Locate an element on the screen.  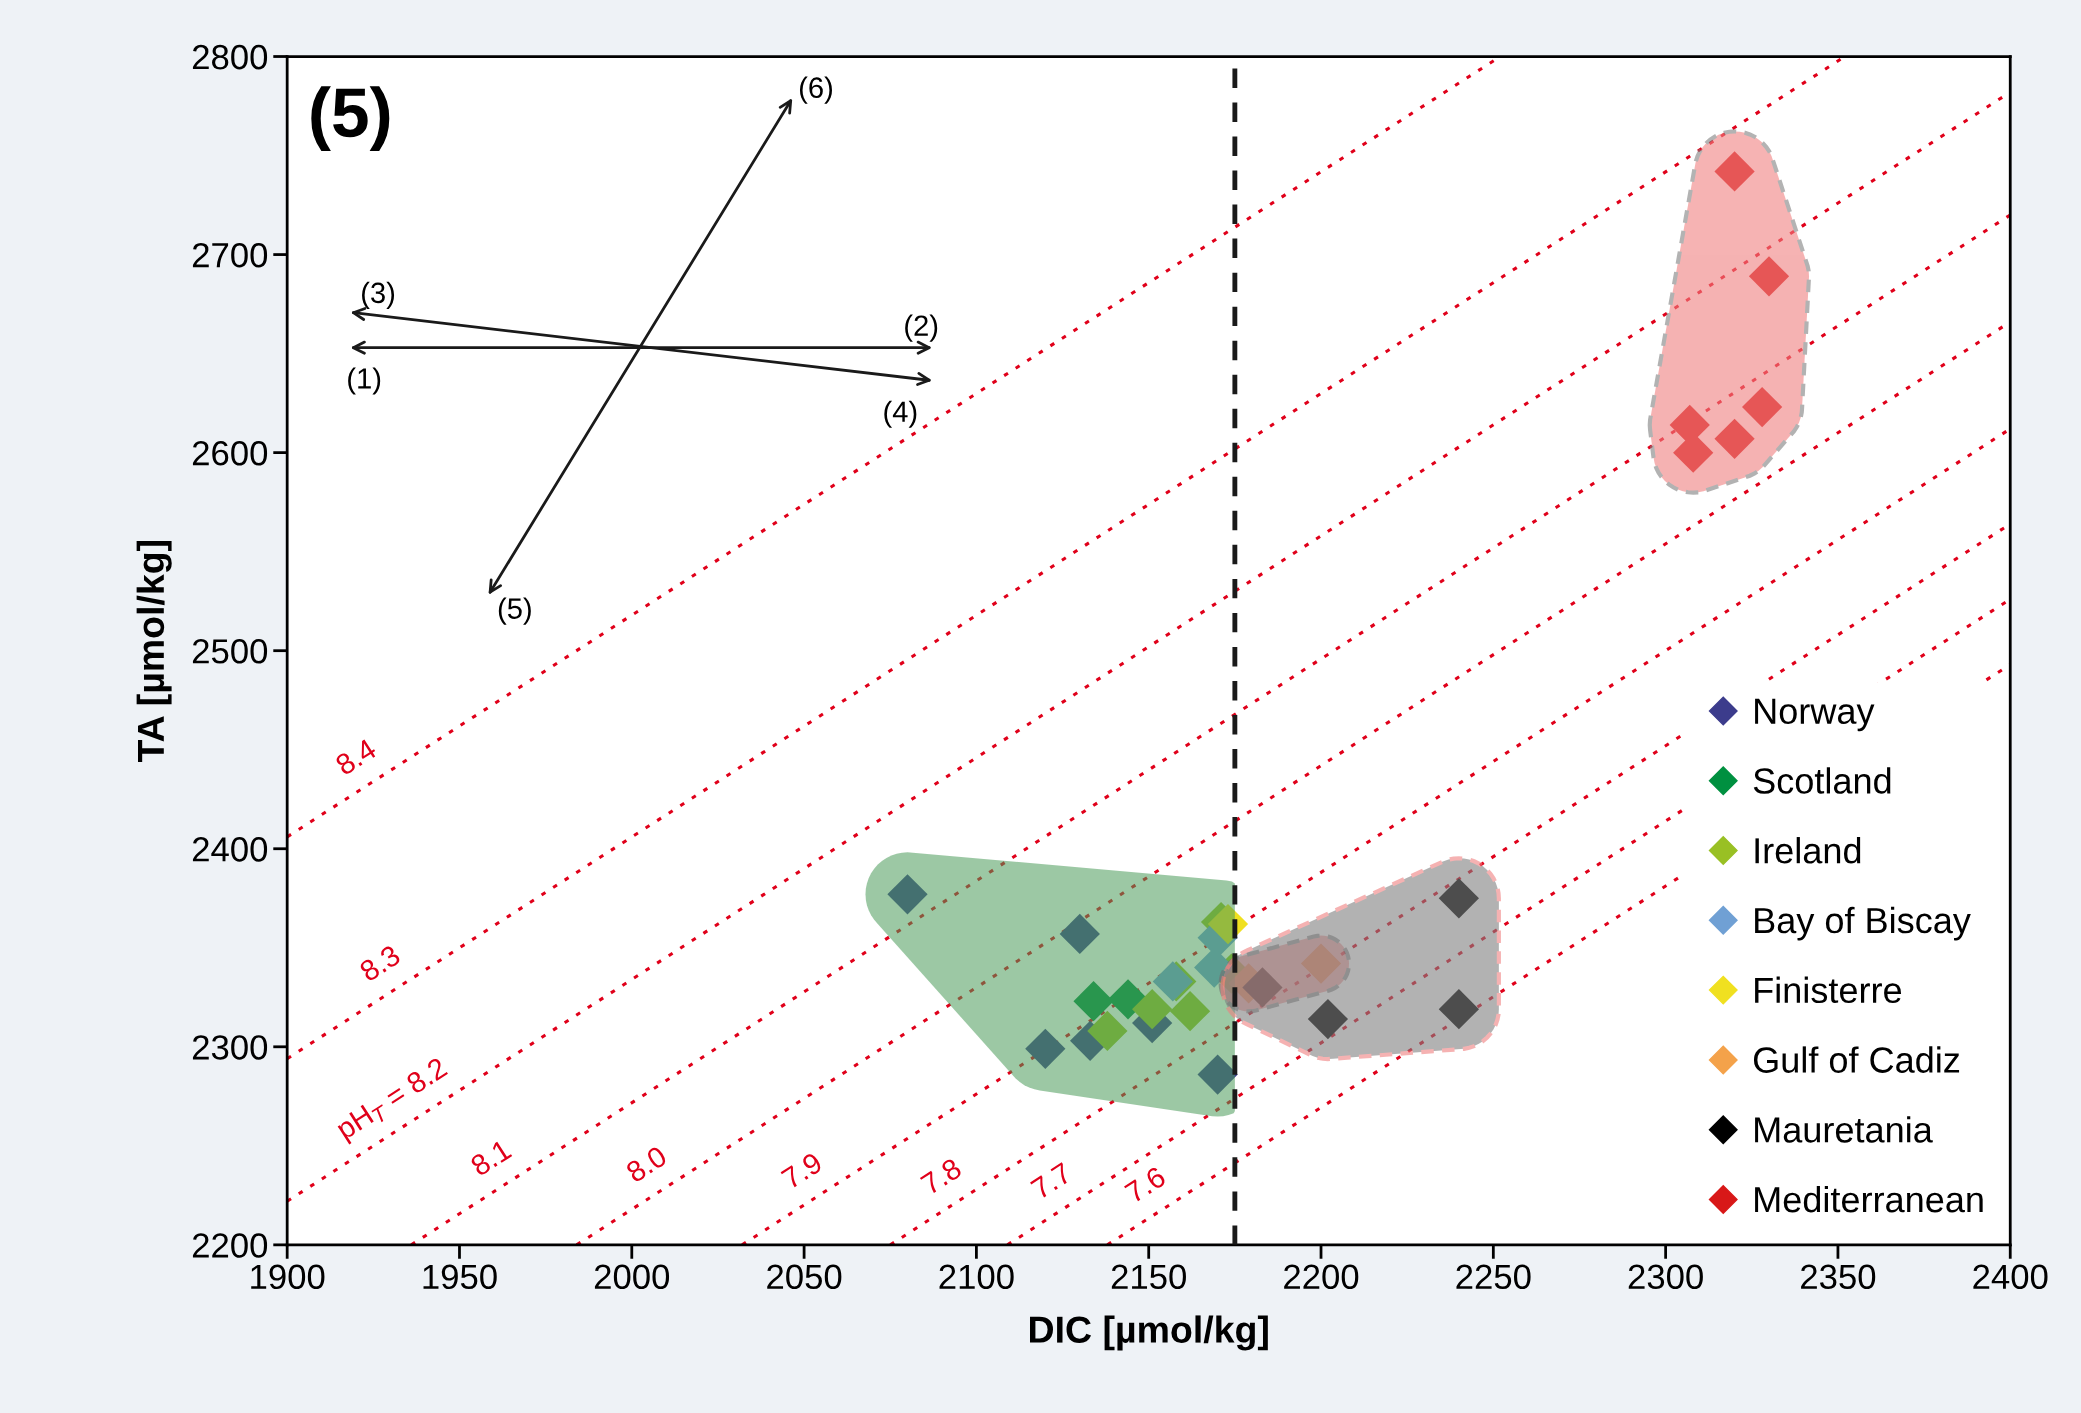
legend-label: Bay of Biscay is located at coordinates (1863, 923).